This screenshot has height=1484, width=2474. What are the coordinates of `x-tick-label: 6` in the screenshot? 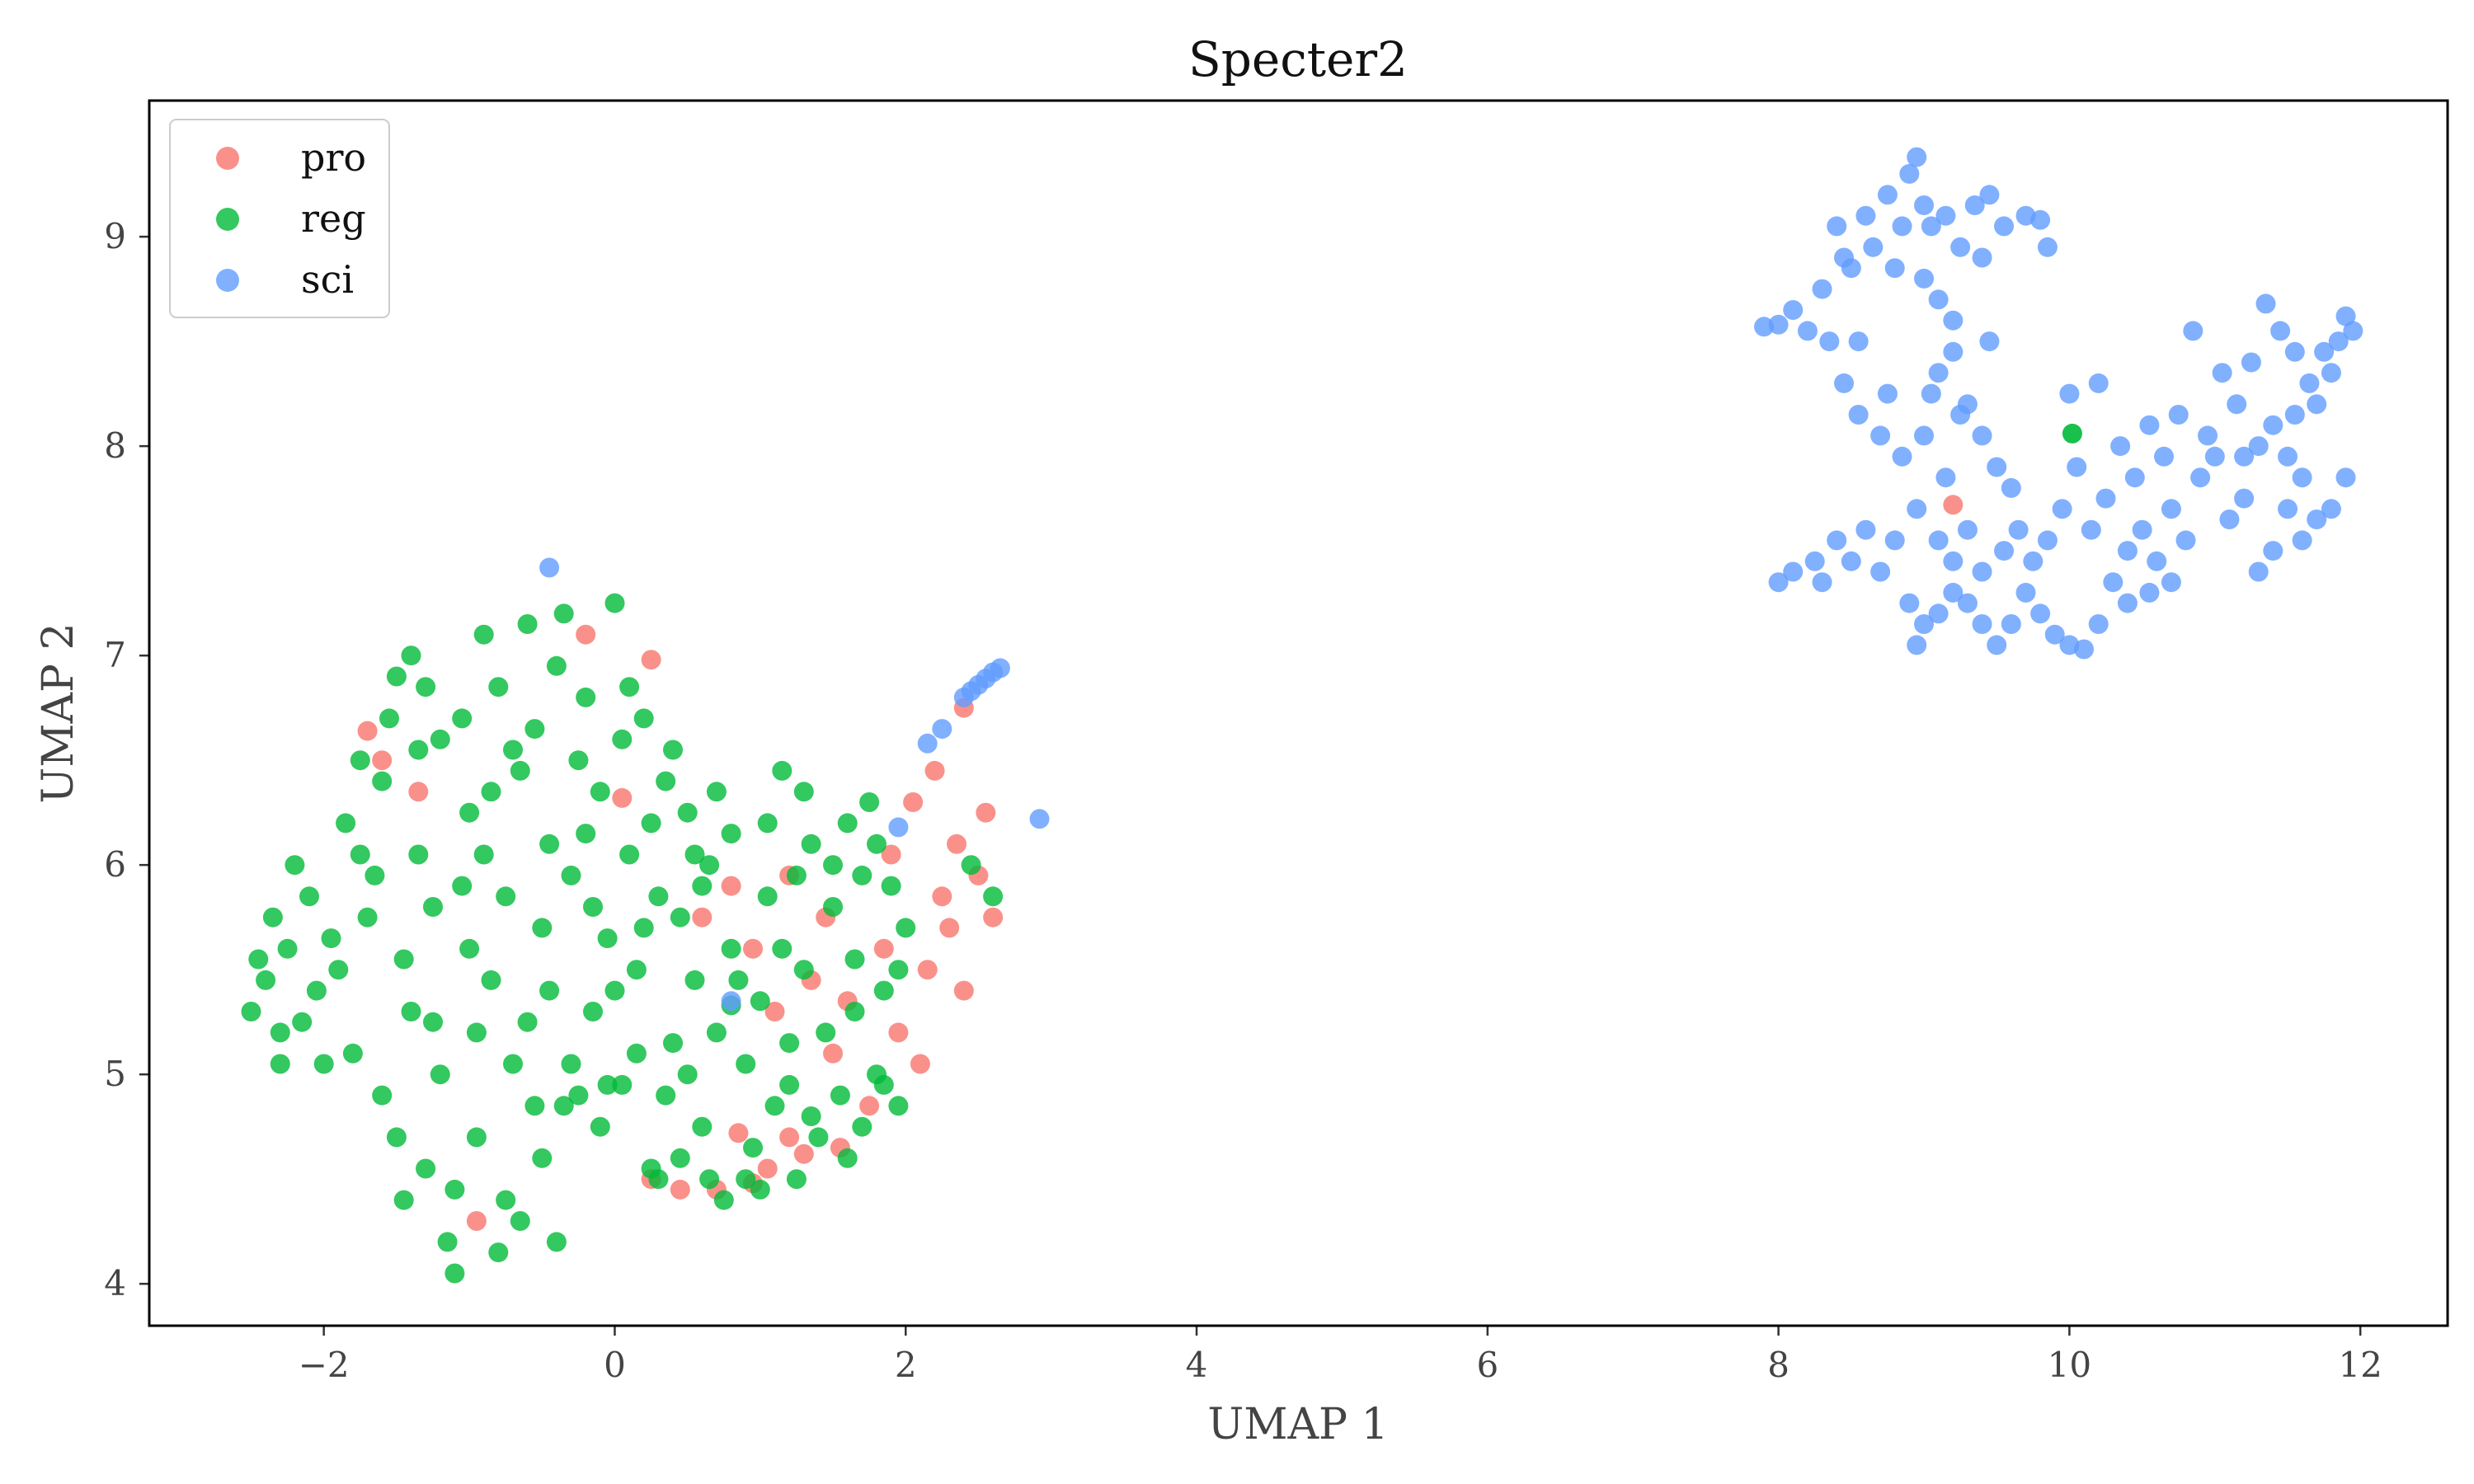 It's located at (1487, 1365).